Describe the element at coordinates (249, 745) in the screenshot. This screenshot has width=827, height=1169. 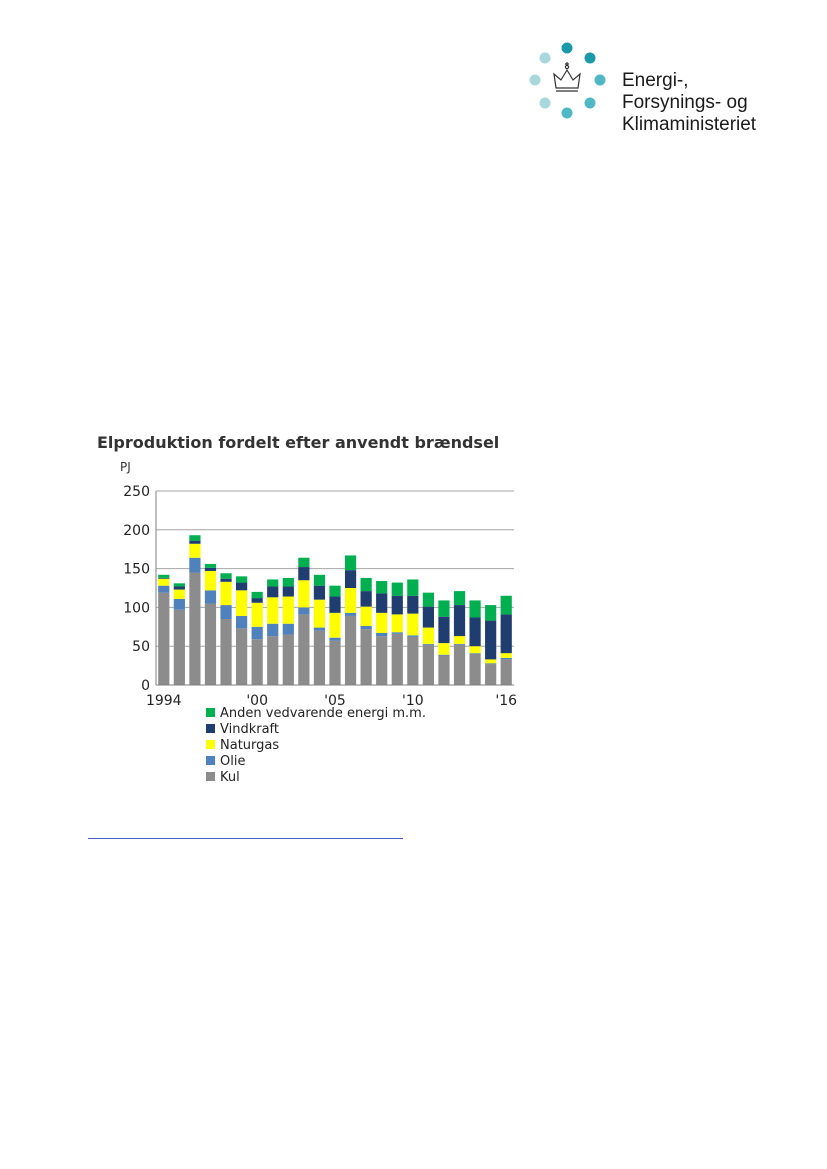
I see `legend-label: Naturgas` at that location.